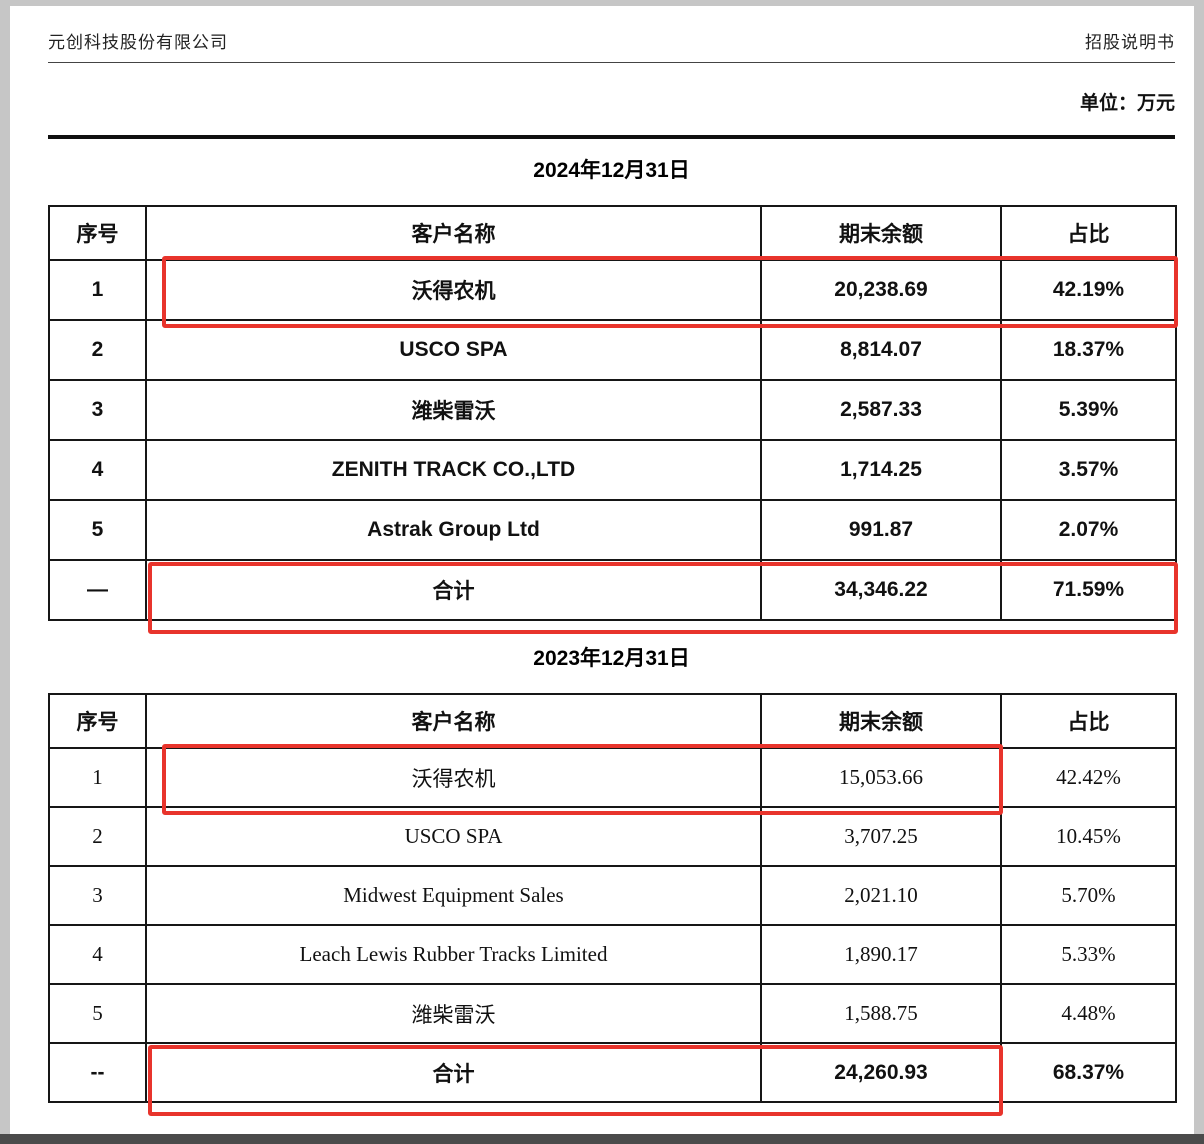 The height and width of the screenshot is (1144, 1204). What do you see at coordinates (453, 470) in the screenshot?
I see `cell-customer: ZENITH TRACK CO.,LTD` at bounding box center [453, 470].